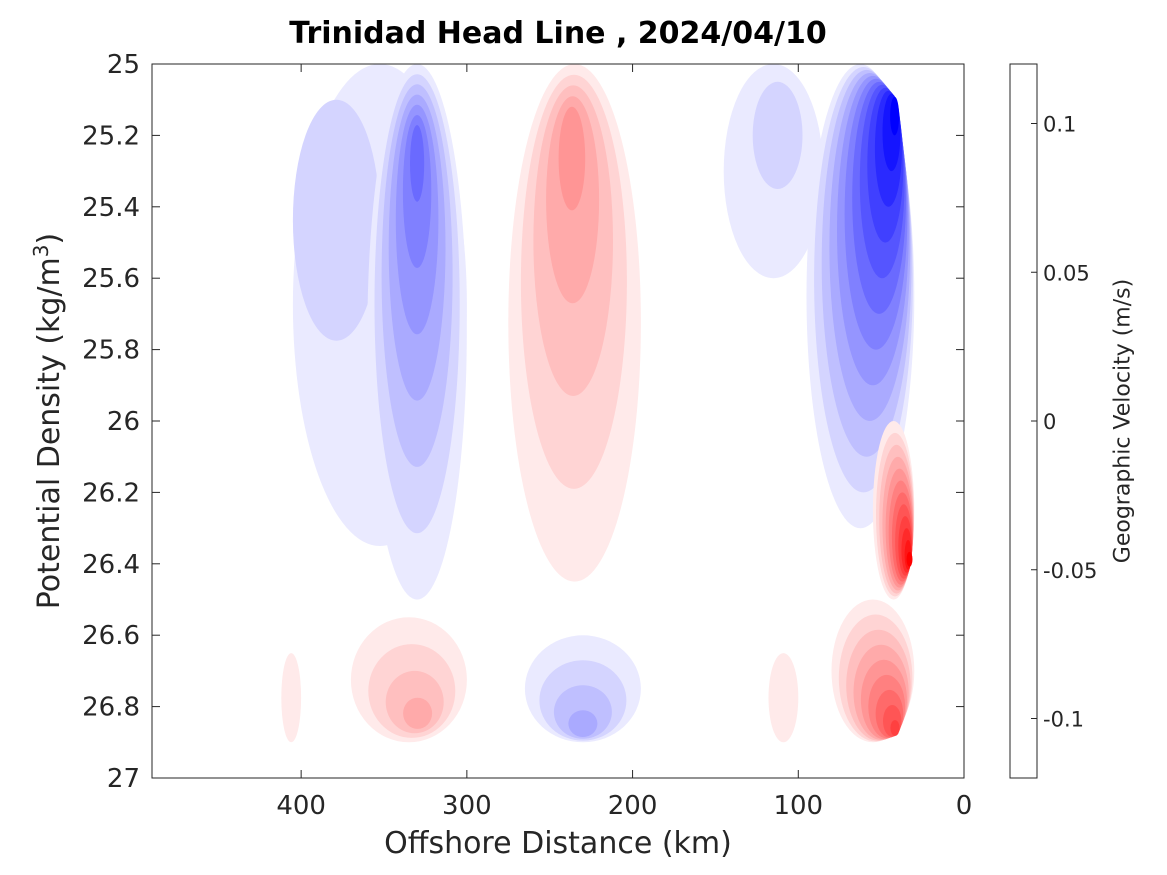 This screenshot has height=875, width=1167. What do you see at coordinates (123, 65) in the screenshot?
I see `y-tick-label: 25` at bounding box center [123, 65].